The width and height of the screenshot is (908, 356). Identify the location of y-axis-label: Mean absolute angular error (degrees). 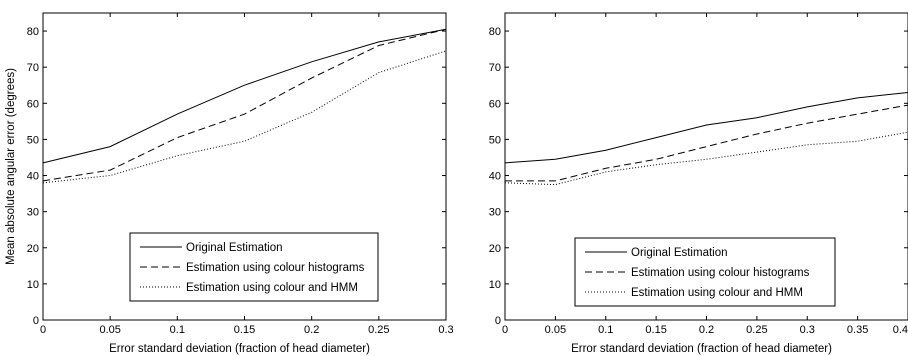
(11, 166).